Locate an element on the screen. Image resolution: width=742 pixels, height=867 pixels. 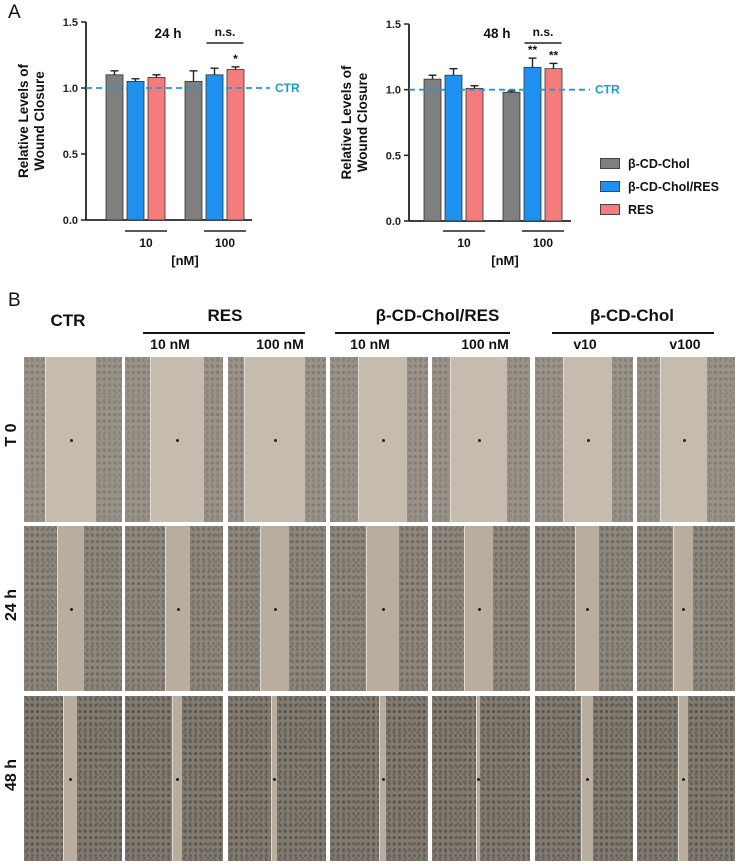
x-tick-label: 100 is located at coordinates (225, 243).